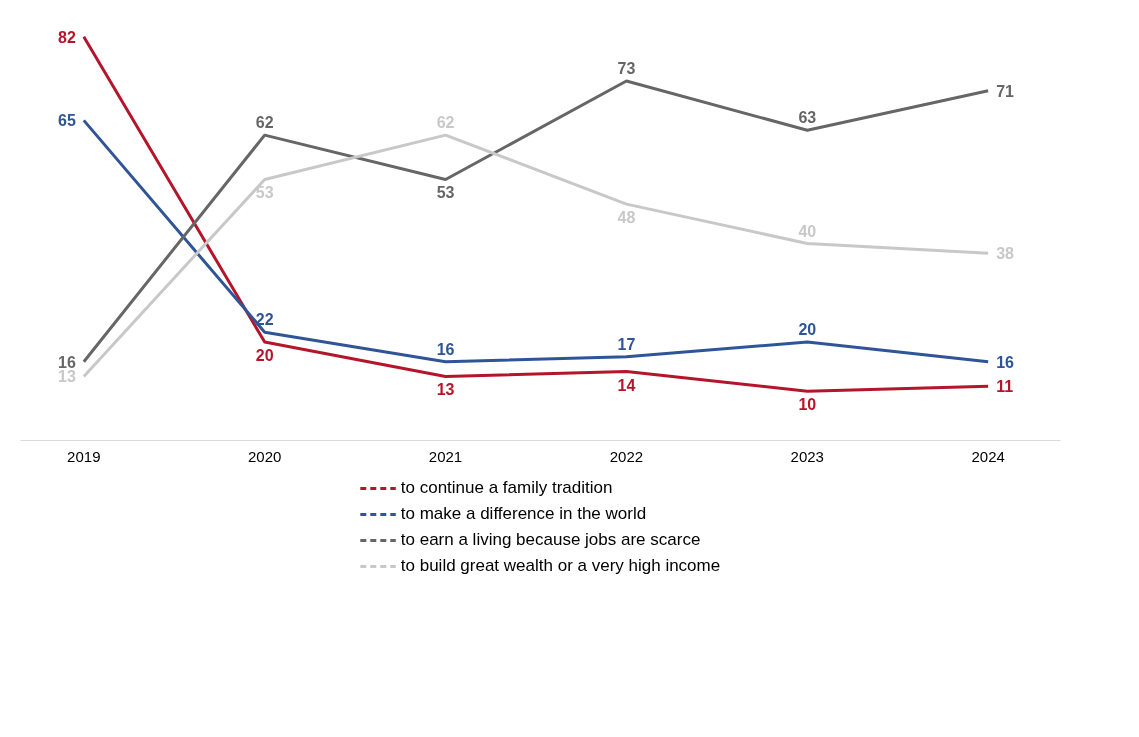 Image resolution: width=1139 pixels, height=737 pixels. Describe the element at coordinates (1005, 91) in the screenshot. I see `data-label: 71` at that location.